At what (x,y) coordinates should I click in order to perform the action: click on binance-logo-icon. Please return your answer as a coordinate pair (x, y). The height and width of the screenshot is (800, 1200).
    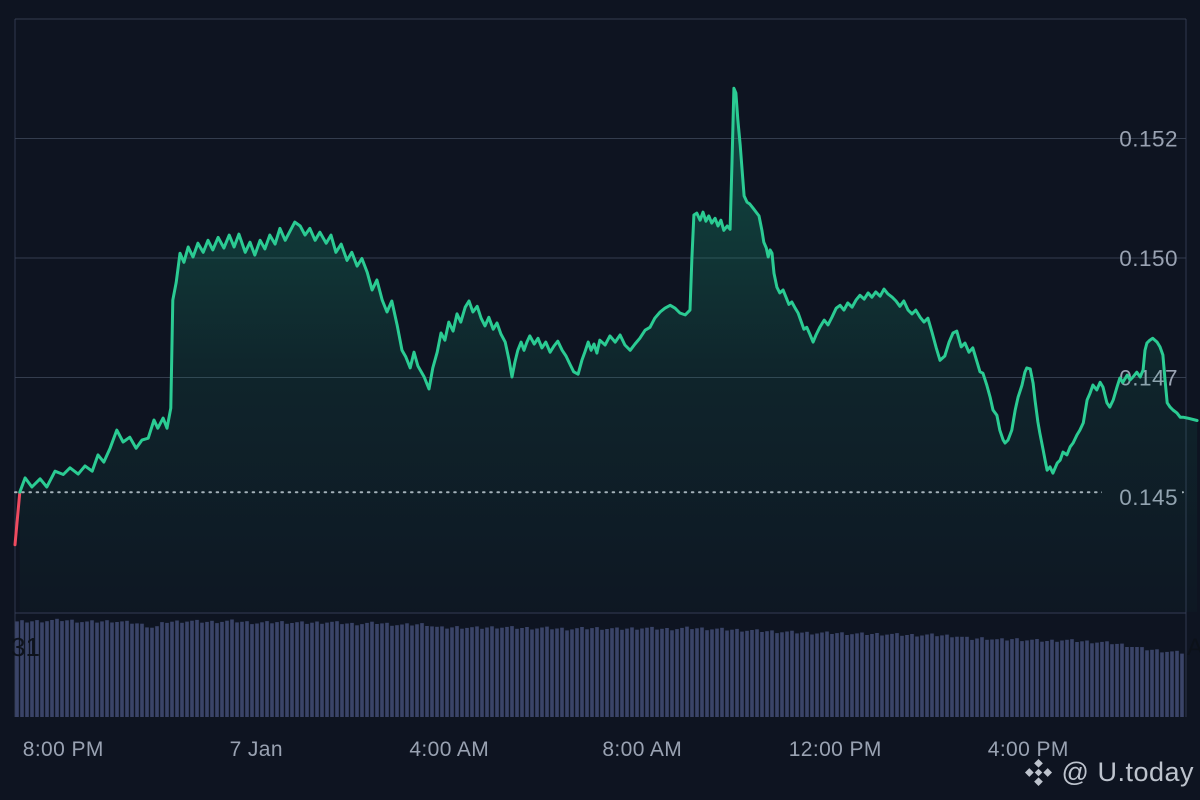
    Looking at the image, I should click on (1038, 772).